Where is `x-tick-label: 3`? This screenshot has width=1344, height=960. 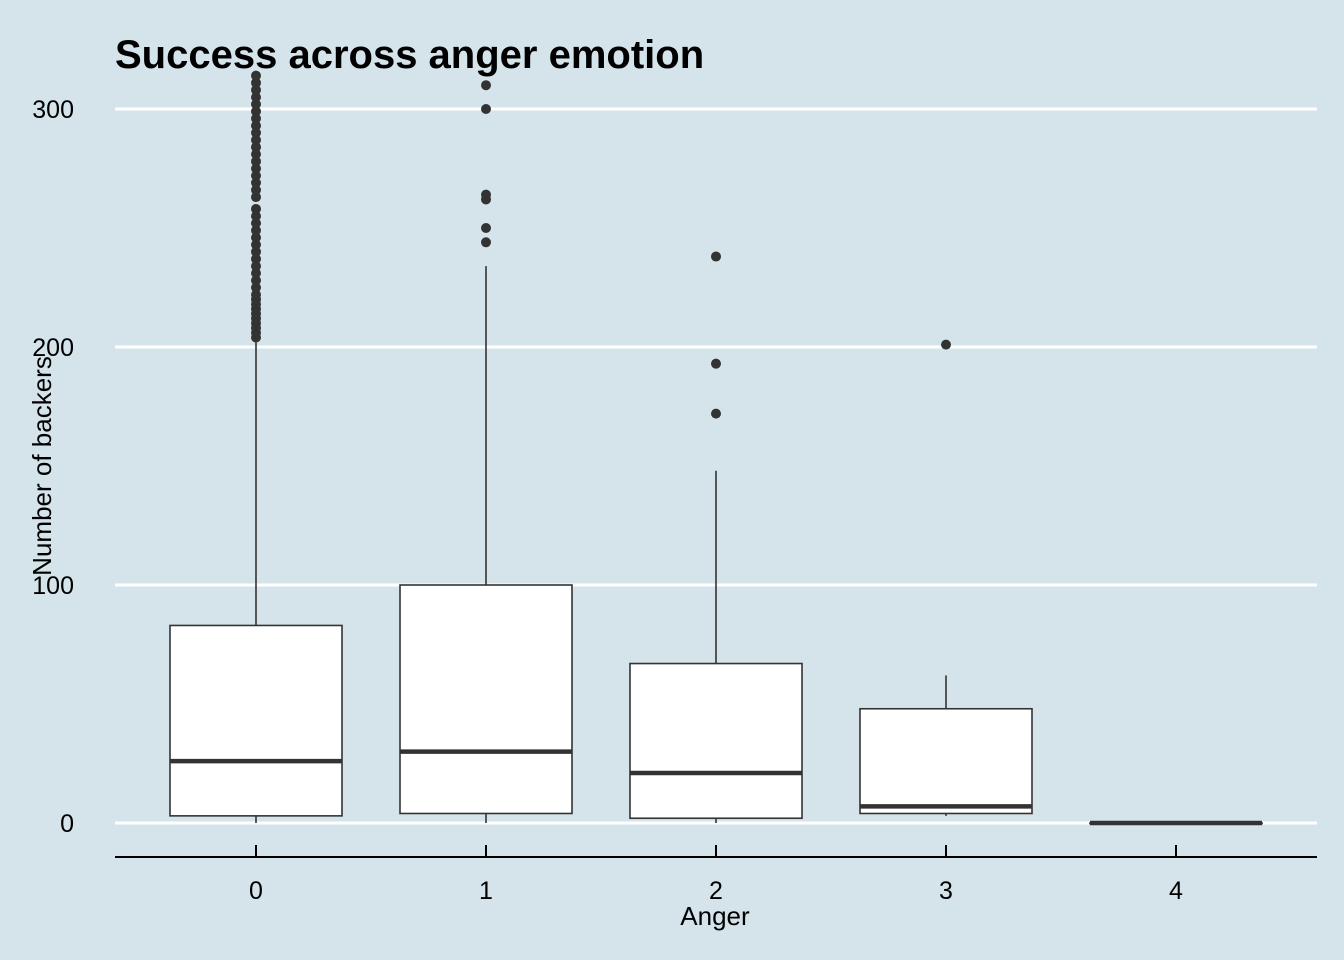
x-tick-label: 3 is located at coordinates (946, 891).